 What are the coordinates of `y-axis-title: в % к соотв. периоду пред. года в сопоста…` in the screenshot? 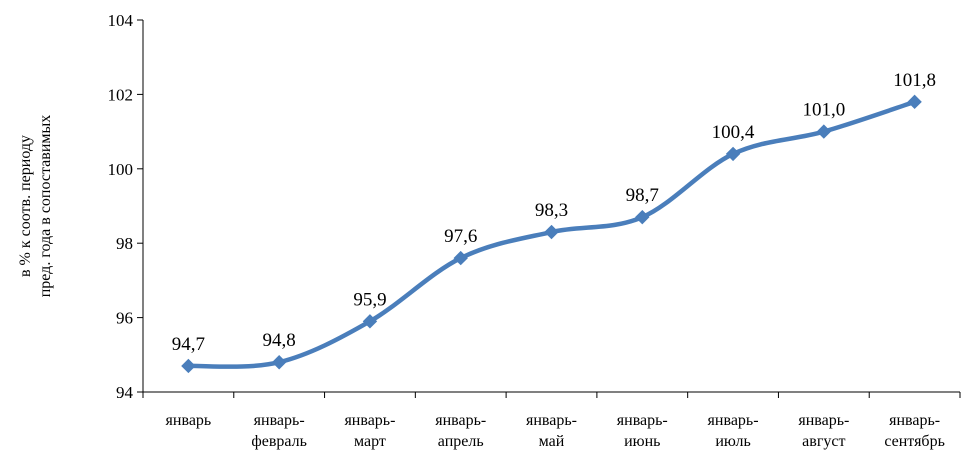 It's located at (35, 206).